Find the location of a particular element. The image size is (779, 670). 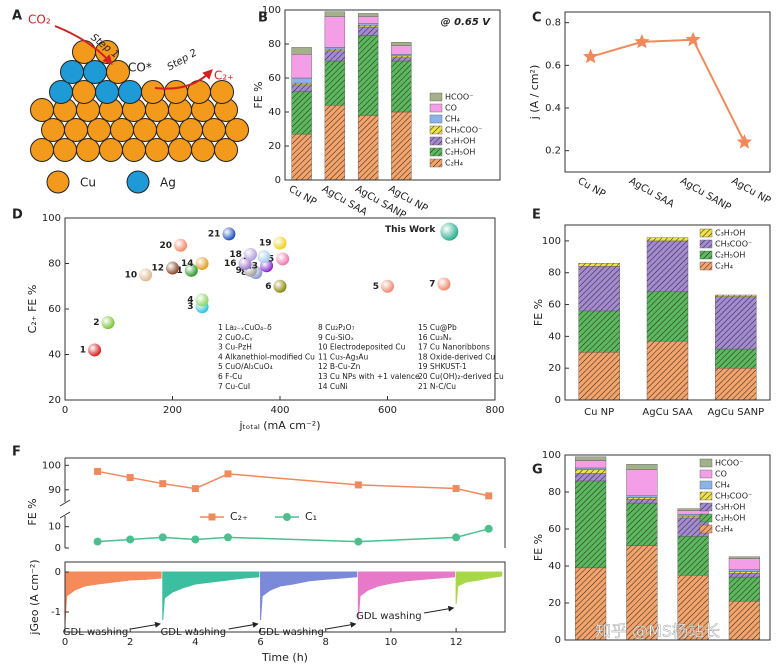

panel-letter: B is located at coordinates (263, 18).